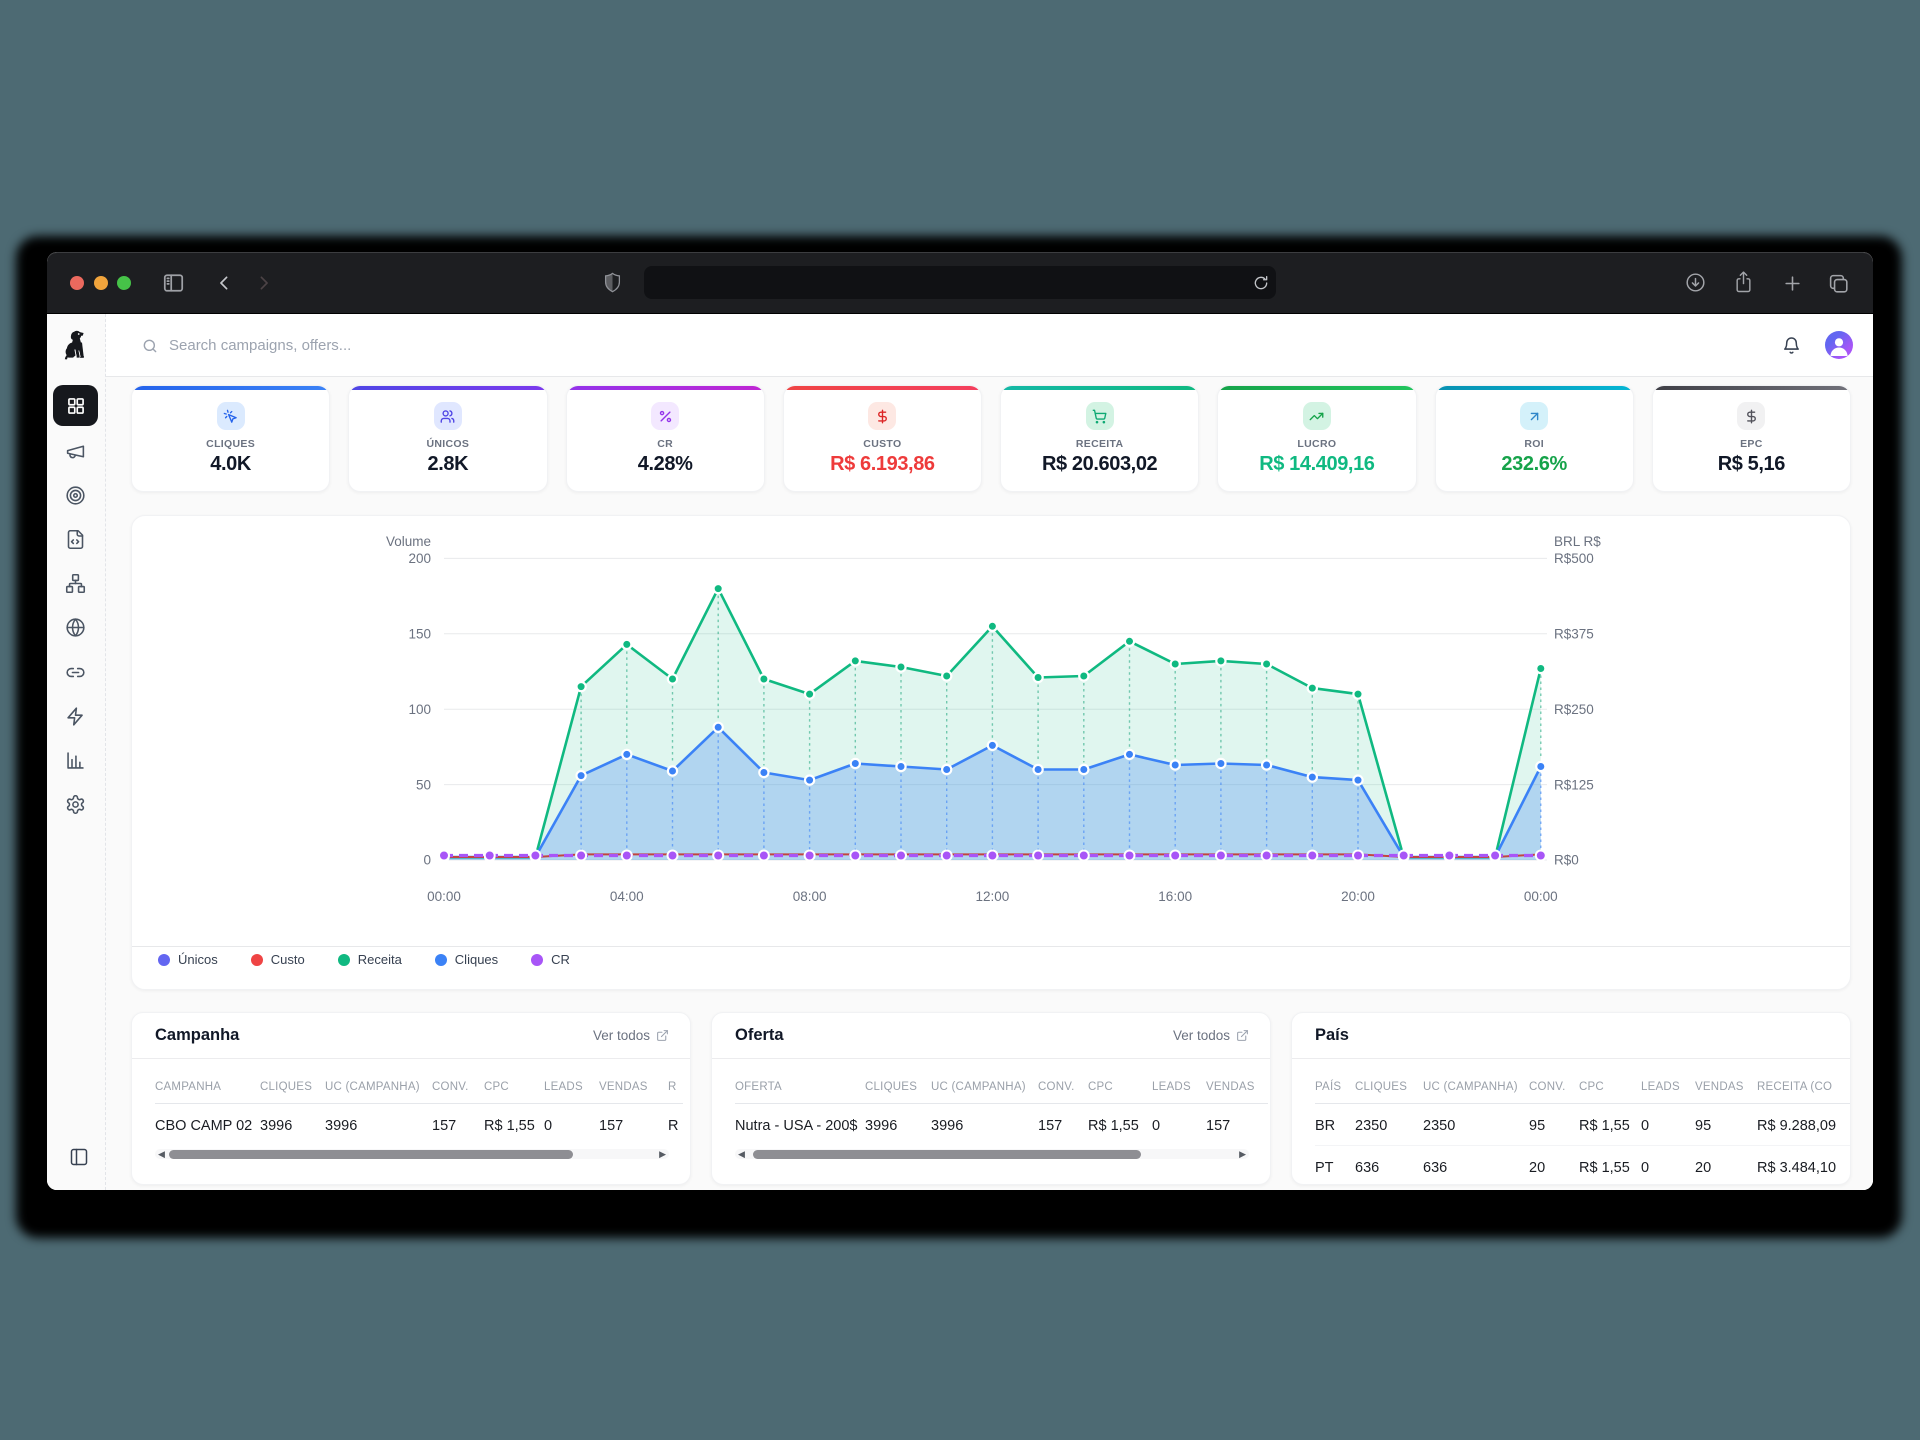 The image size is (1920, 1440). I want to click on svg-text: 04:00, so click(627, 896).